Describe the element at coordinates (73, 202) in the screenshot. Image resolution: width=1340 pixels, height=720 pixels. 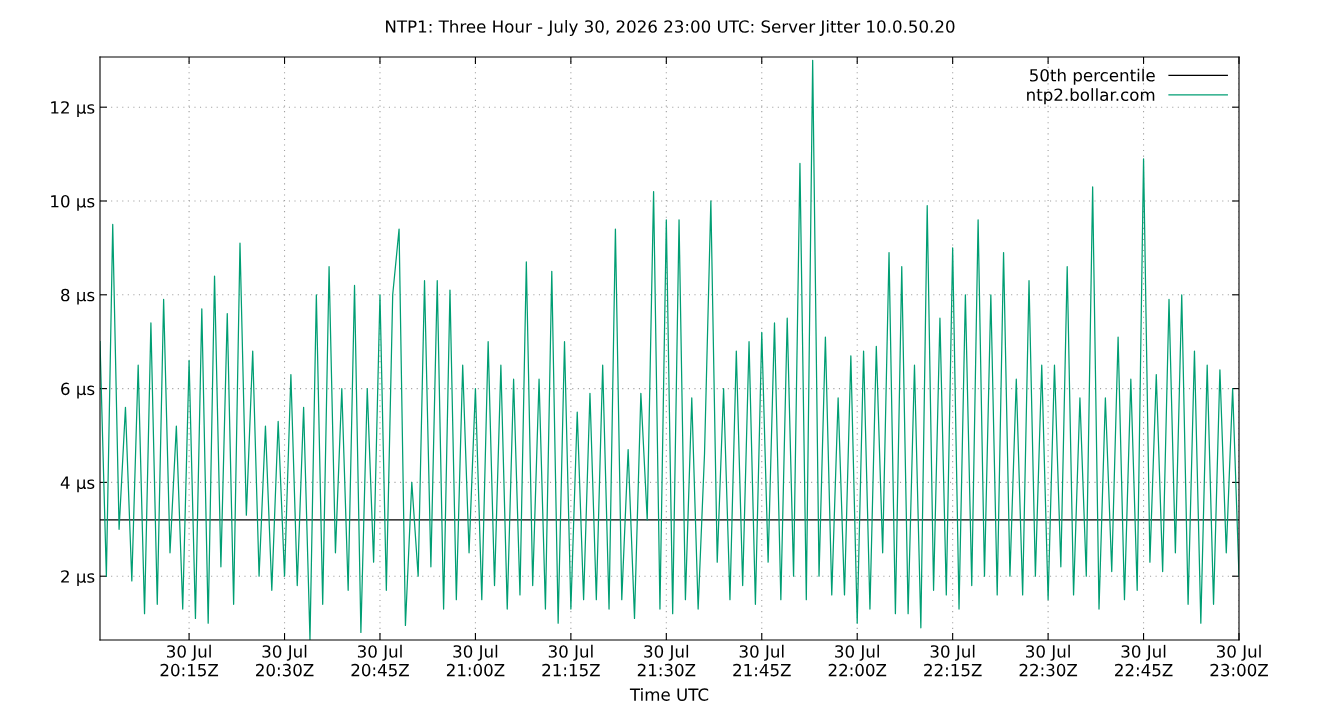
I see `y-tick-label: 10 µs` at that location.